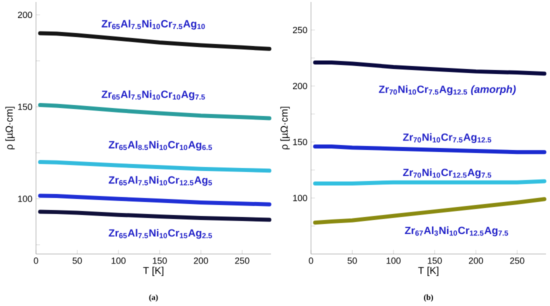  What do you see at coordinates (160, 181) in the screenshot?
I see `text: Zr$_{65}$Al$_{7.5}$Ni$_{10}$Cr$_{12.5}$Ag$_{5}$` at bounding box center [160, 181].